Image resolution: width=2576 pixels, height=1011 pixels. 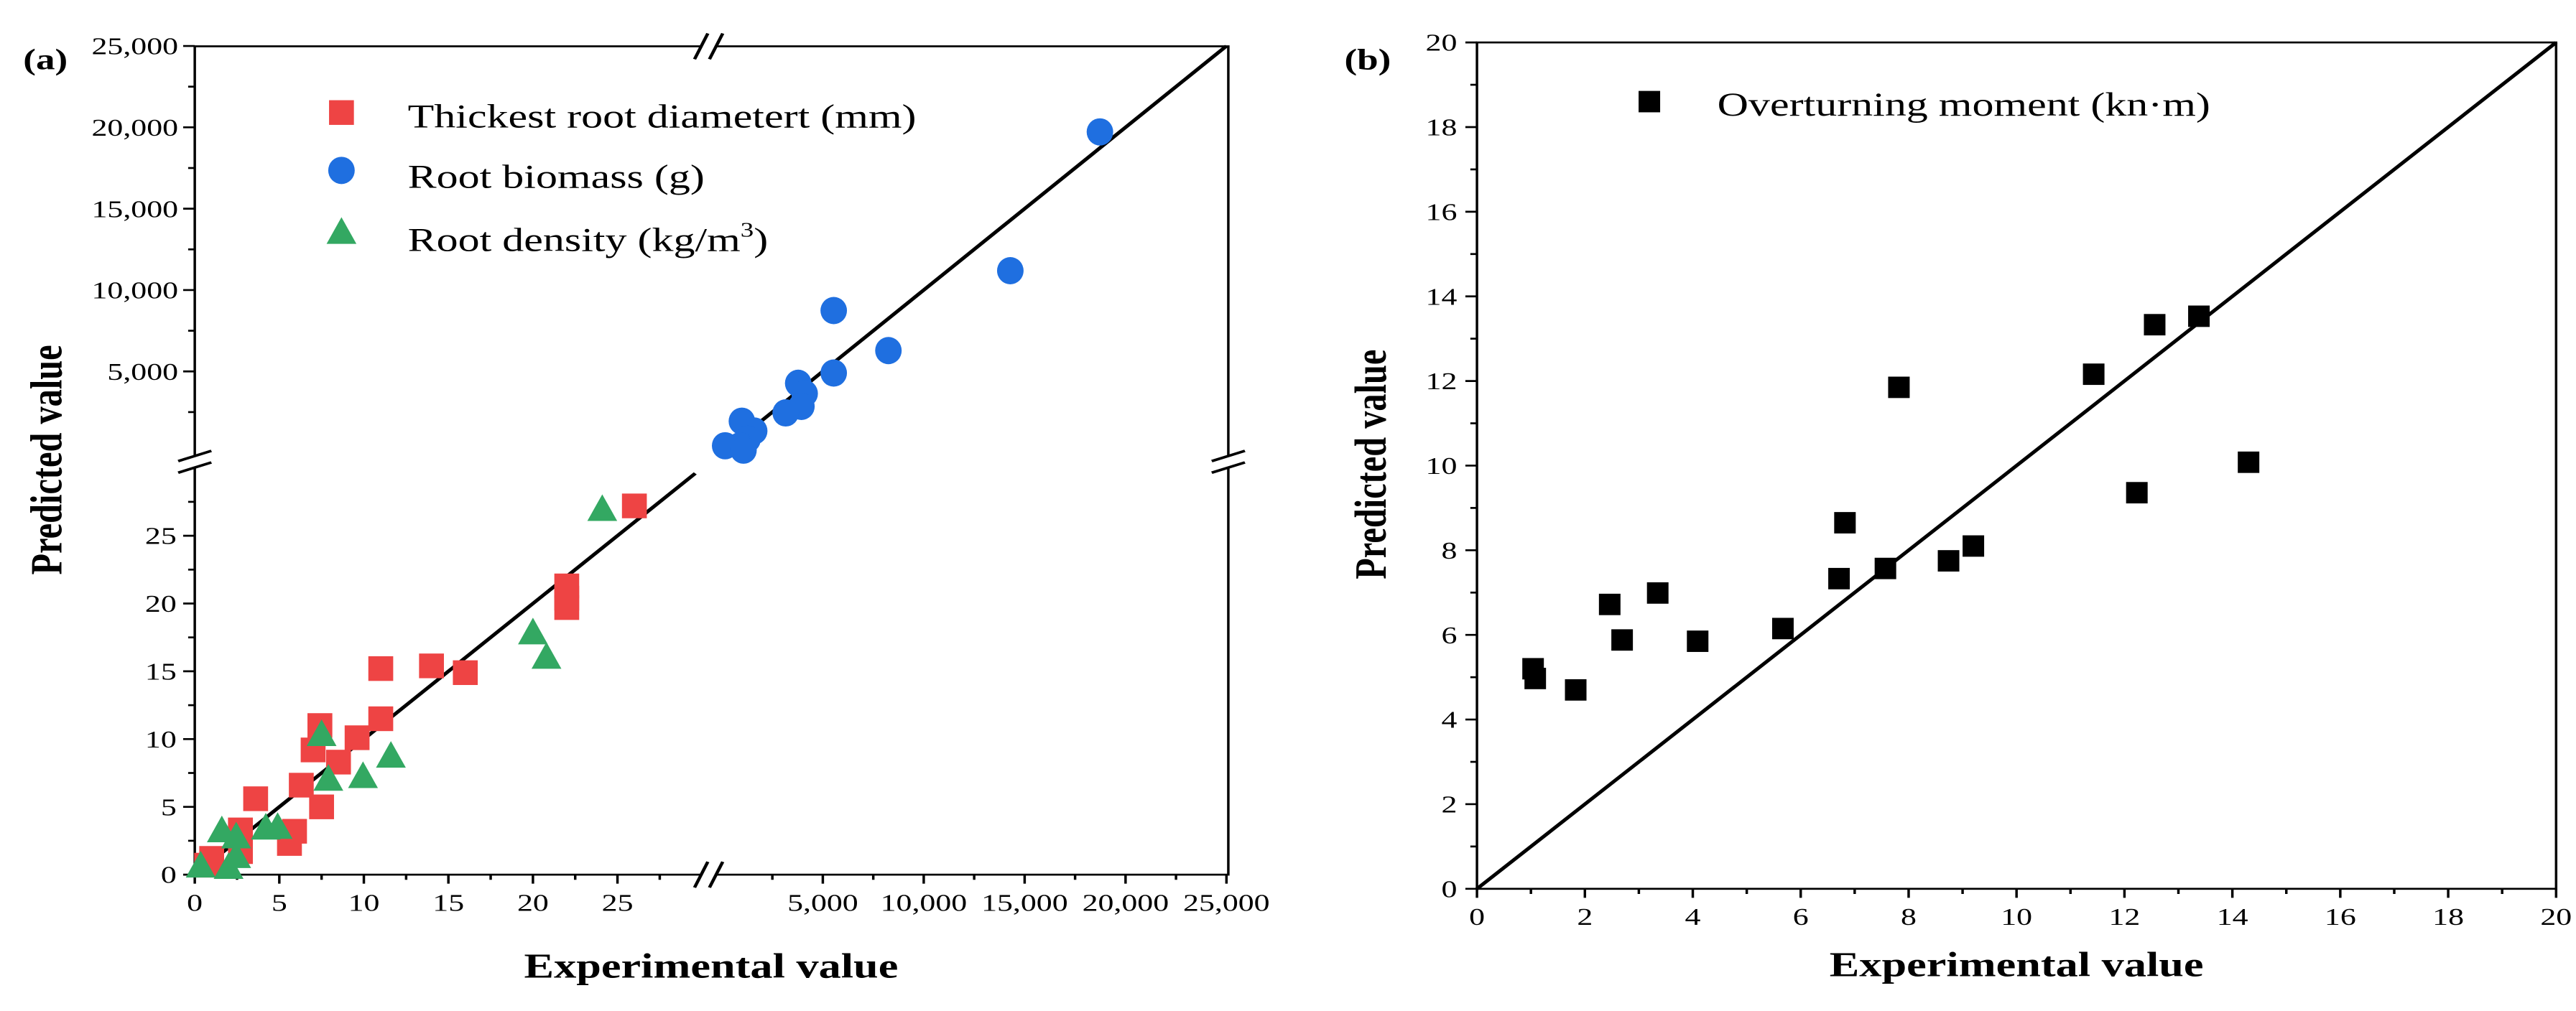 I want to click on panel-a-label: (a), so click(x=45, y=60).